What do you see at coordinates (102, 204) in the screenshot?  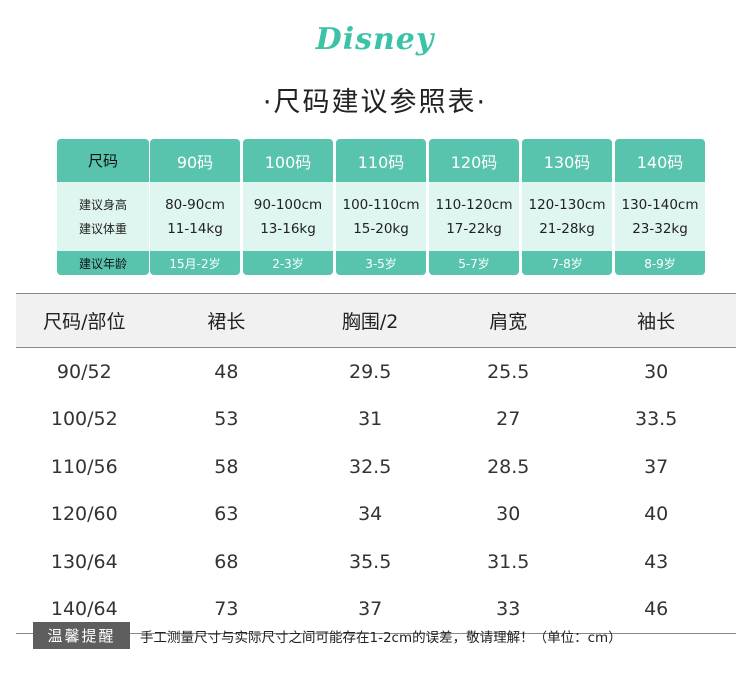 I see `guide-height-label: 建议身高` at bounding box center [102, 204].